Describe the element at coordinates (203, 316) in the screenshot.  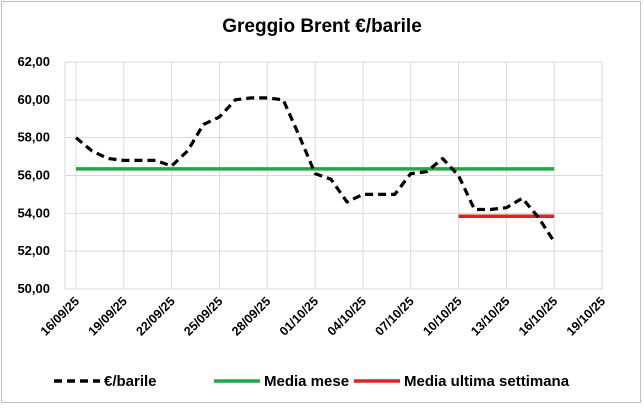
I see `x-tick-label: 25/09/25` at that location.